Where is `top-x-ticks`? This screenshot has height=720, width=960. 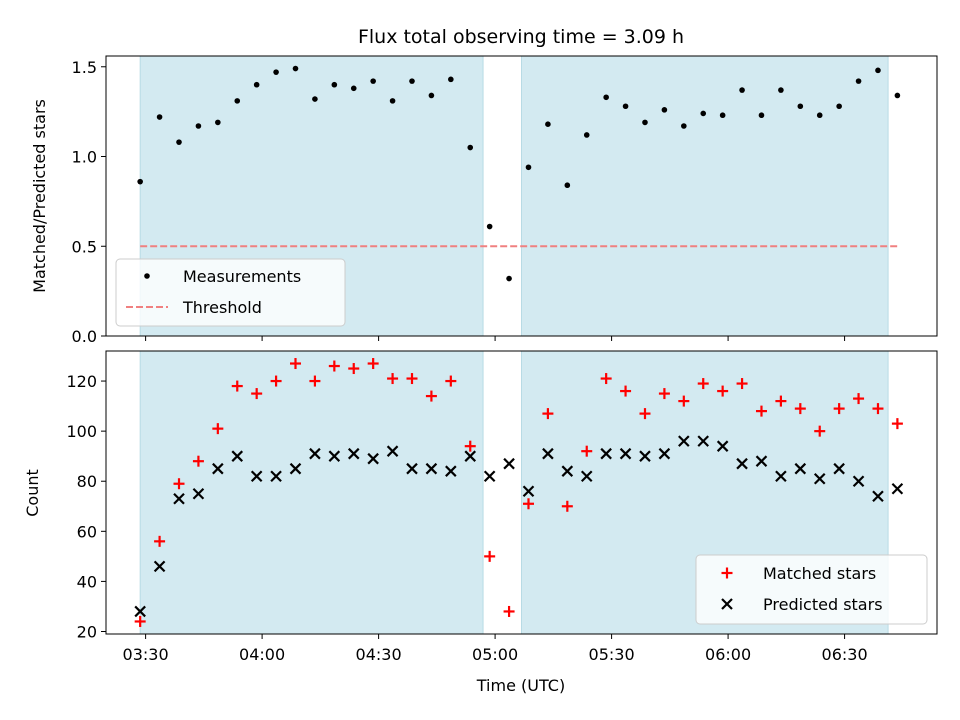 top-x-ticks is located at coordinates (495, 338).